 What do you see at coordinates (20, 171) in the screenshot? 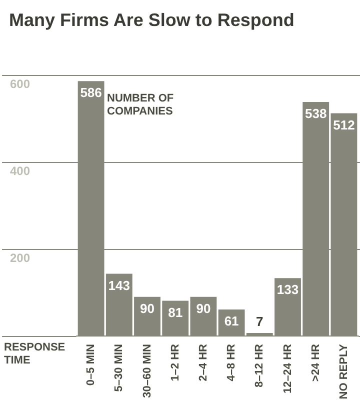
I see `y-tick-label: 400` at bounding box center [20, 171].